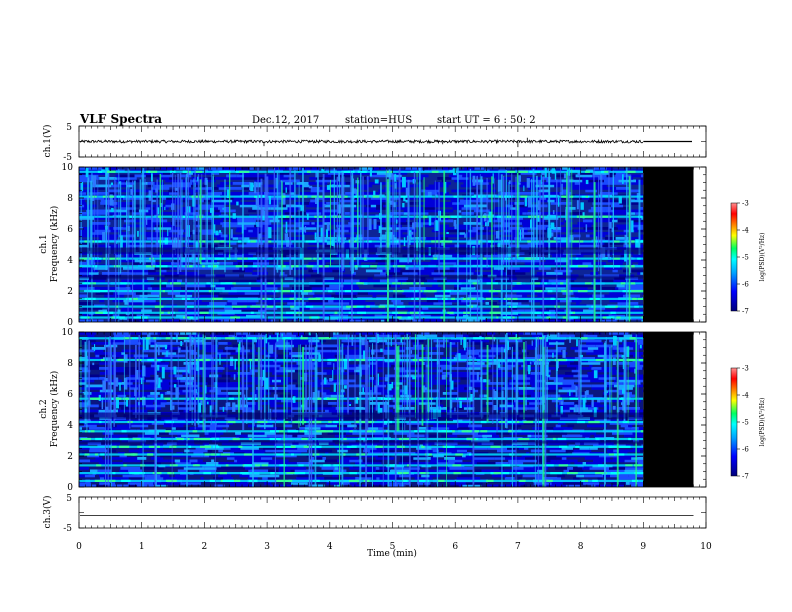  Describe the element at coordinates (70, 292) in the screenshot. I see `ytick-label: 2` at that location.